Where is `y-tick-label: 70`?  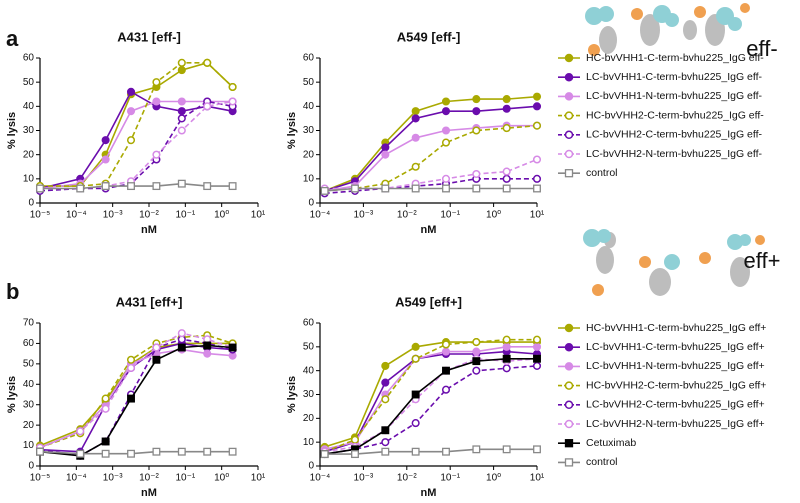
y-tick-label: 70 is located at coordinates (29, 323).